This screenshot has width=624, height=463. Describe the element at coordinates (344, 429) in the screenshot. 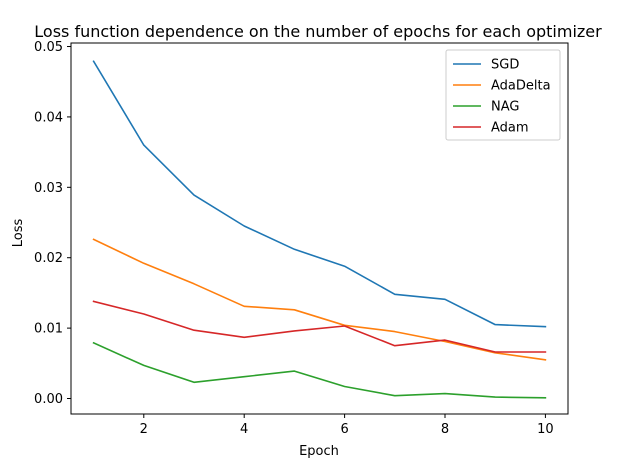

I see `x-tick-label: 6` at that location.